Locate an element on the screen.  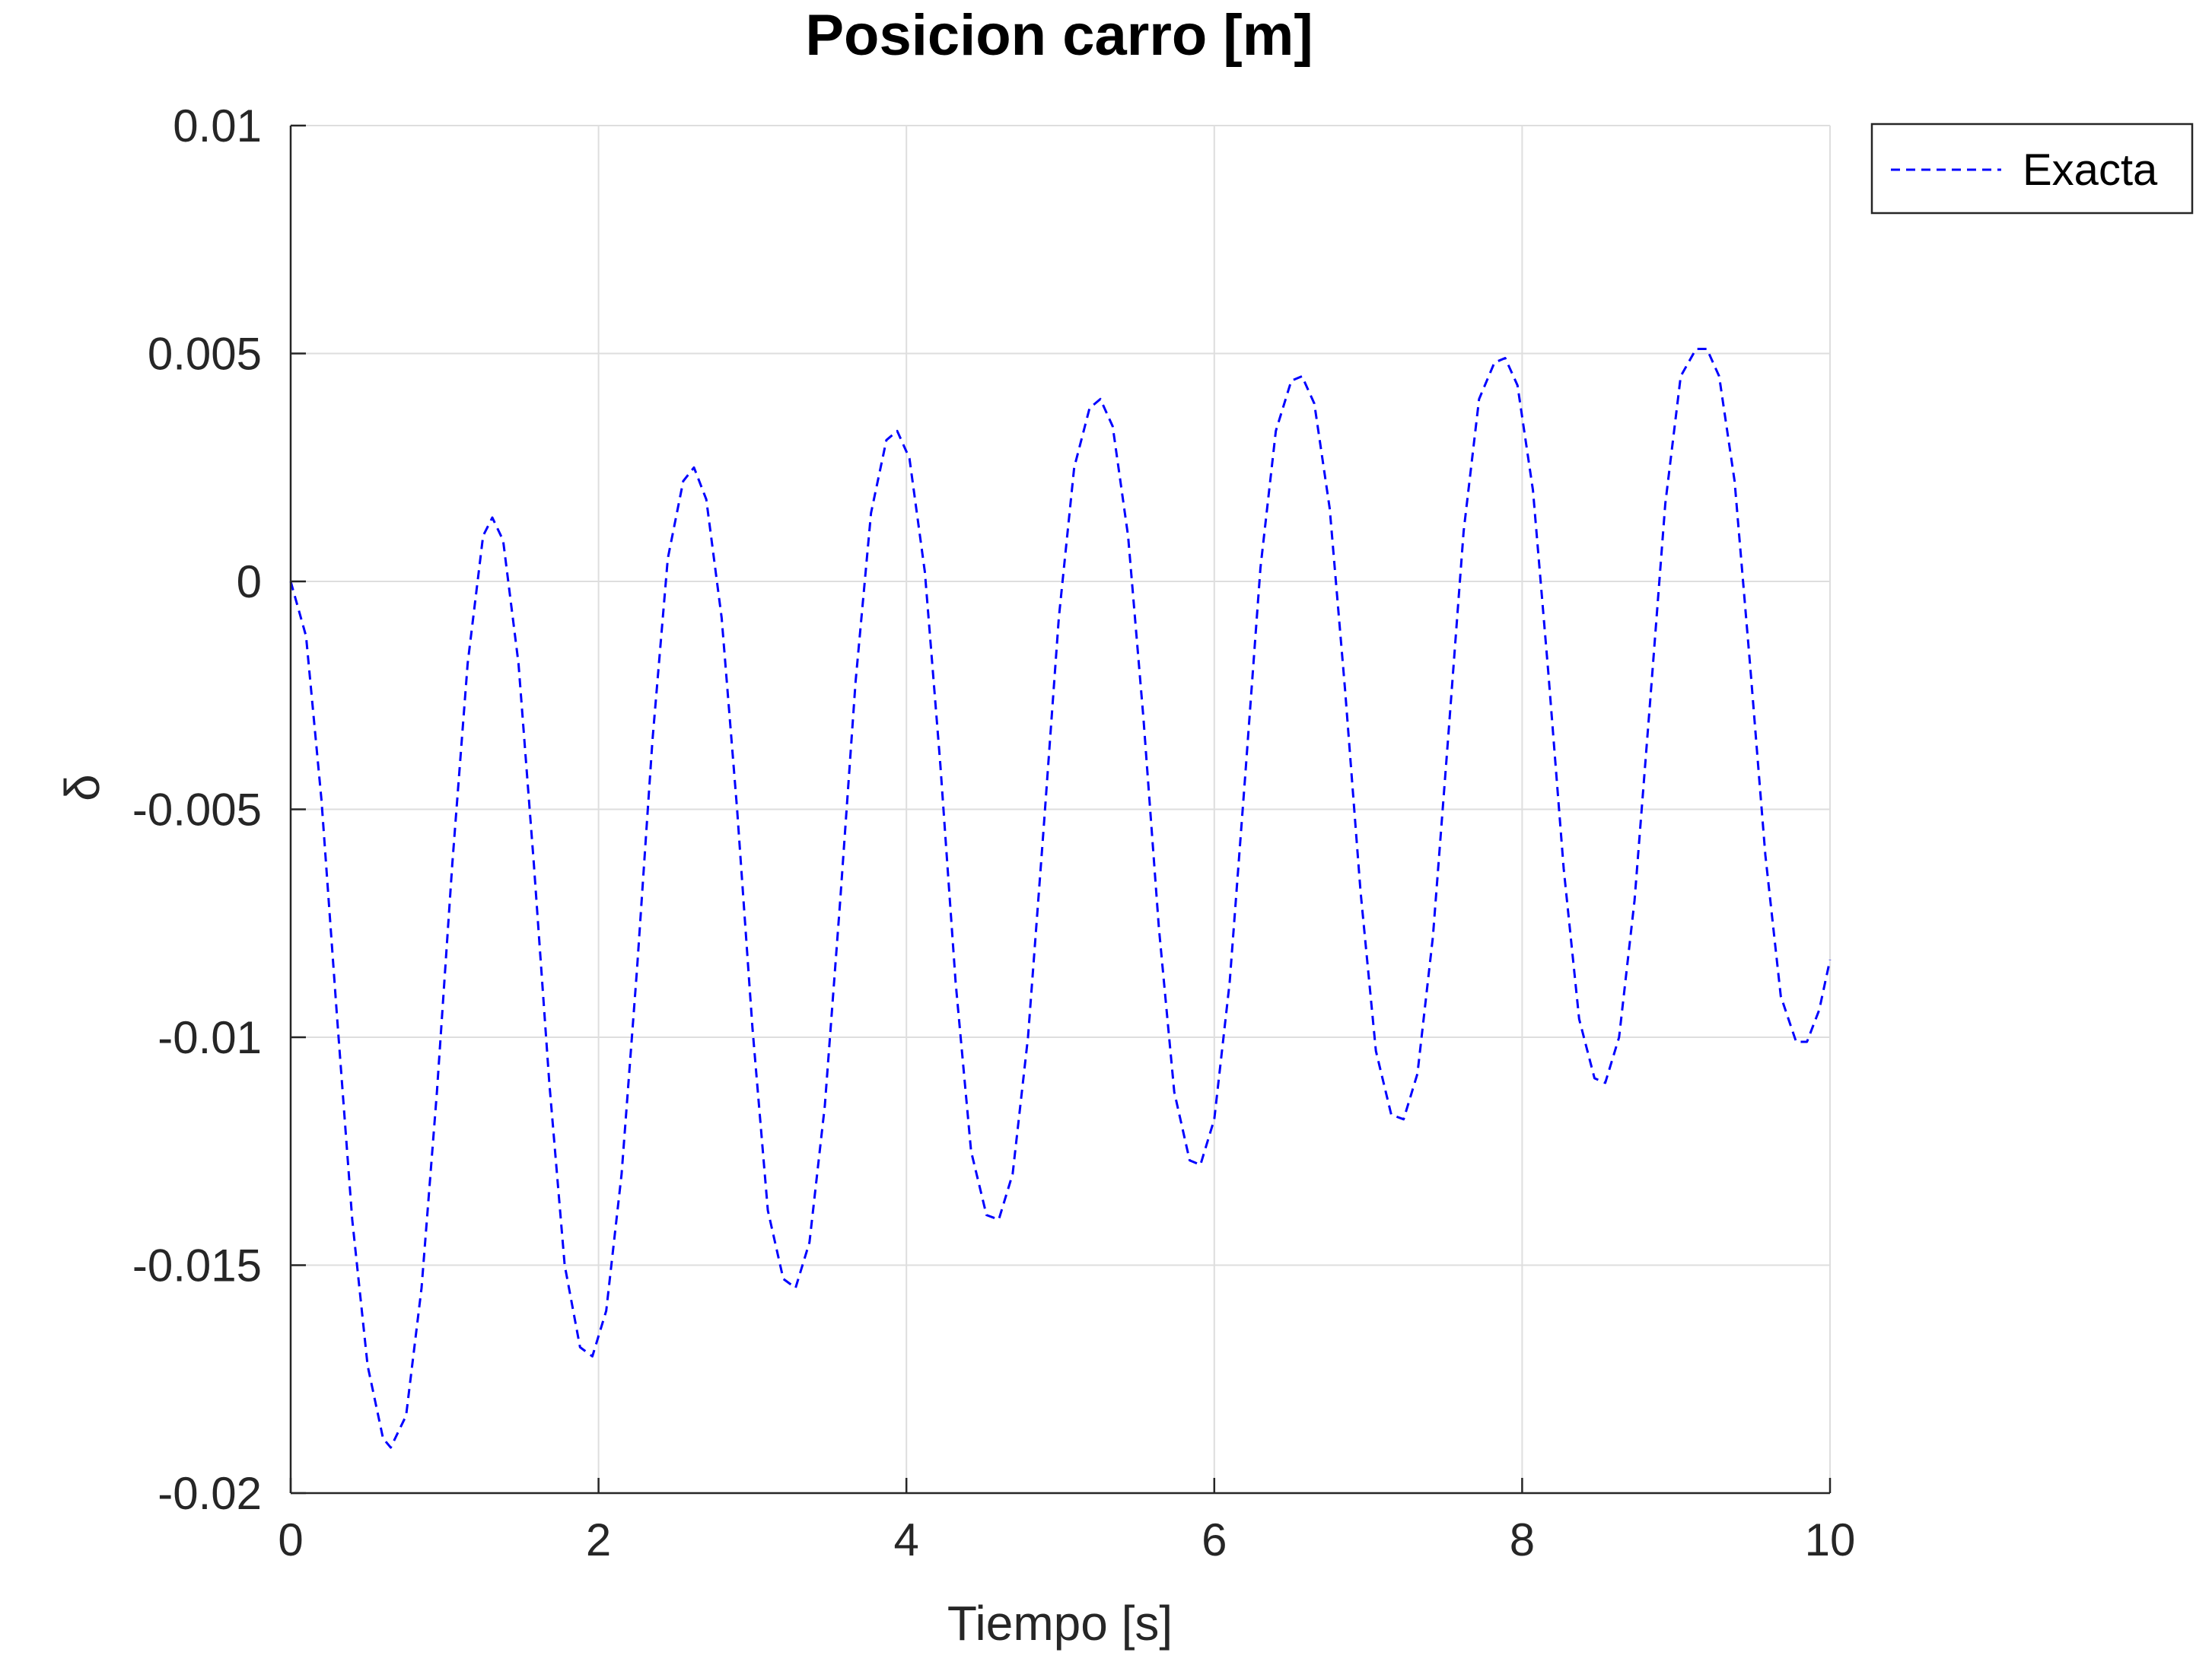
legend-entry-exacta: Exacta is located at coordinates (2090, 170).